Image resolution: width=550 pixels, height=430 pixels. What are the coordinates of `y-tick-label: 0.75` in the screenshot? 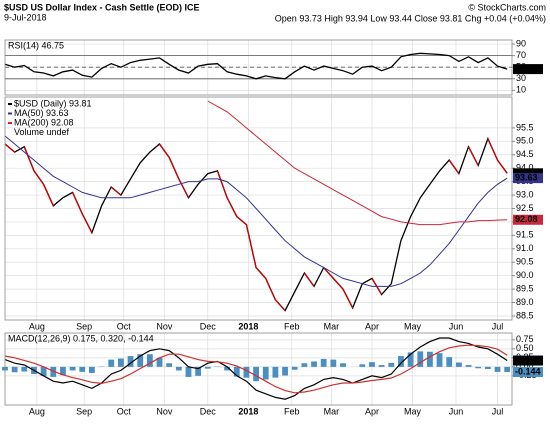 It's located at (525, 339).